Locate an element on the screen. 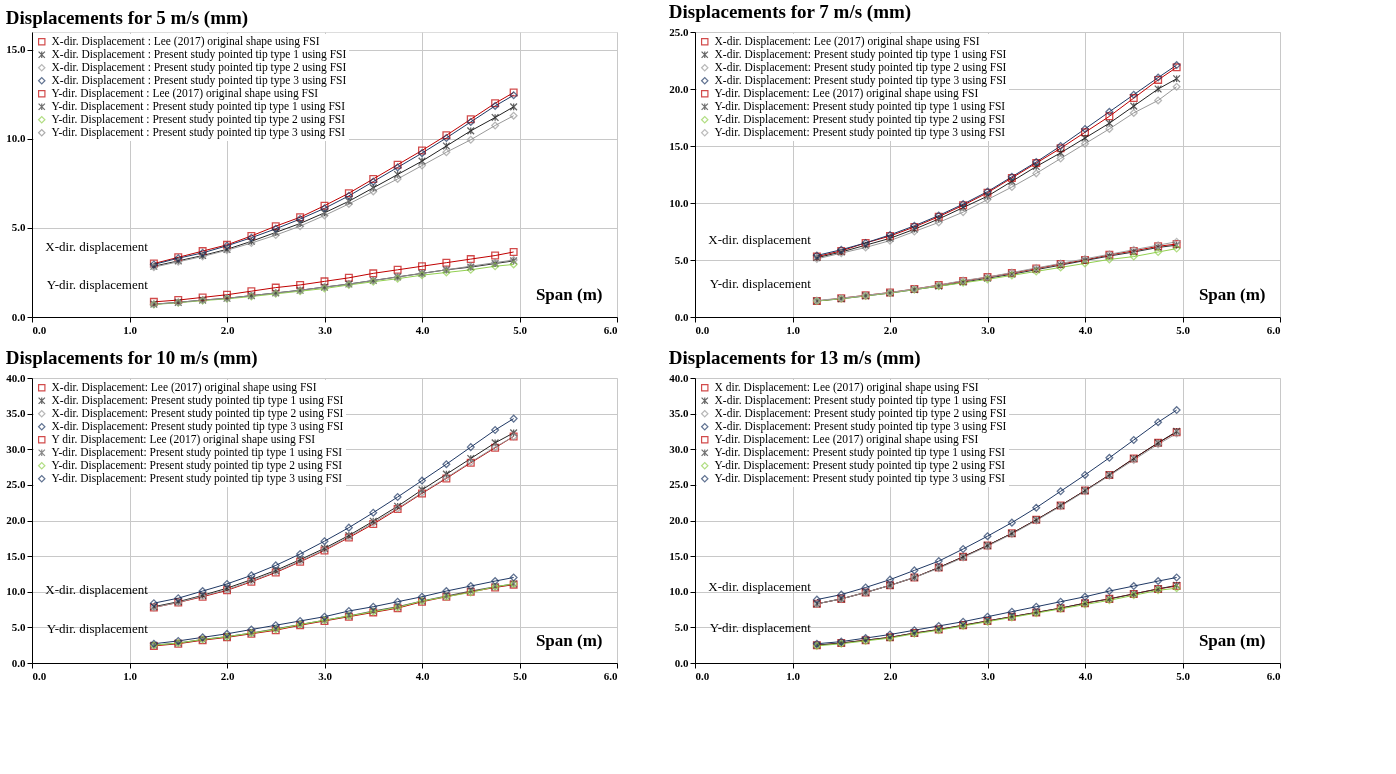 The image size is (1396, 774). chart-title: Displacements for 7 m/s (mm) is located at coordinates (790, 12).